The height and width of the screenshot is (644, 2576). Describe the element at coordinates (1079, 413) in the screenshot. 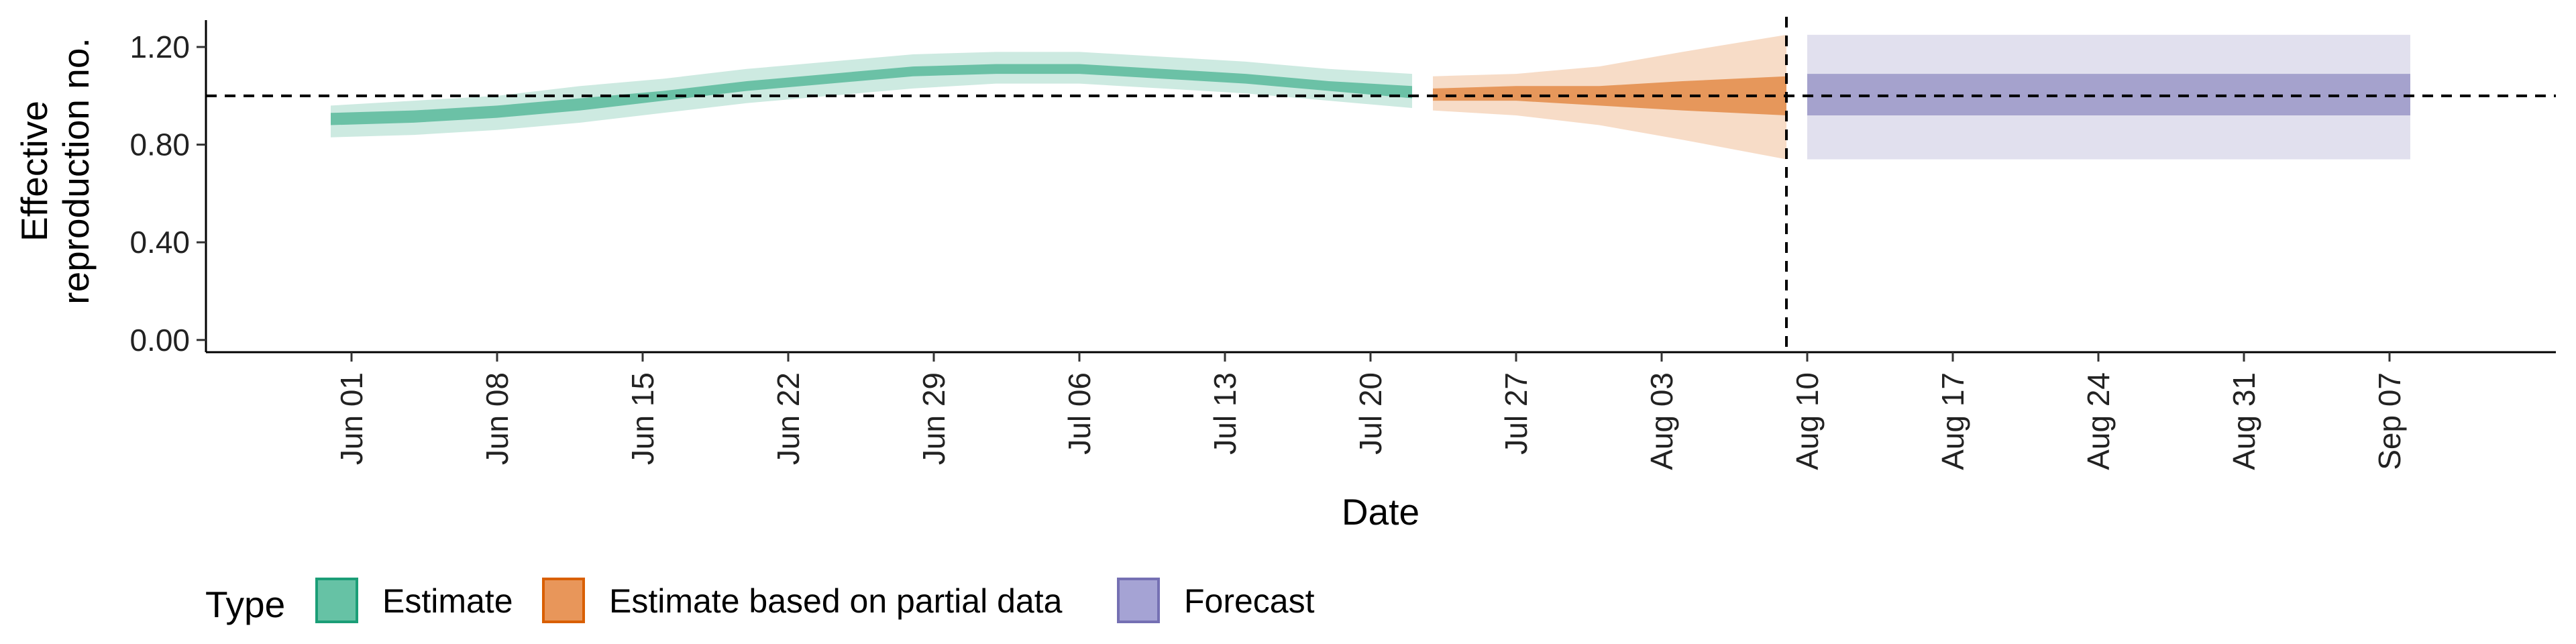

I see `x-tick-label: Jul 06` at that location.